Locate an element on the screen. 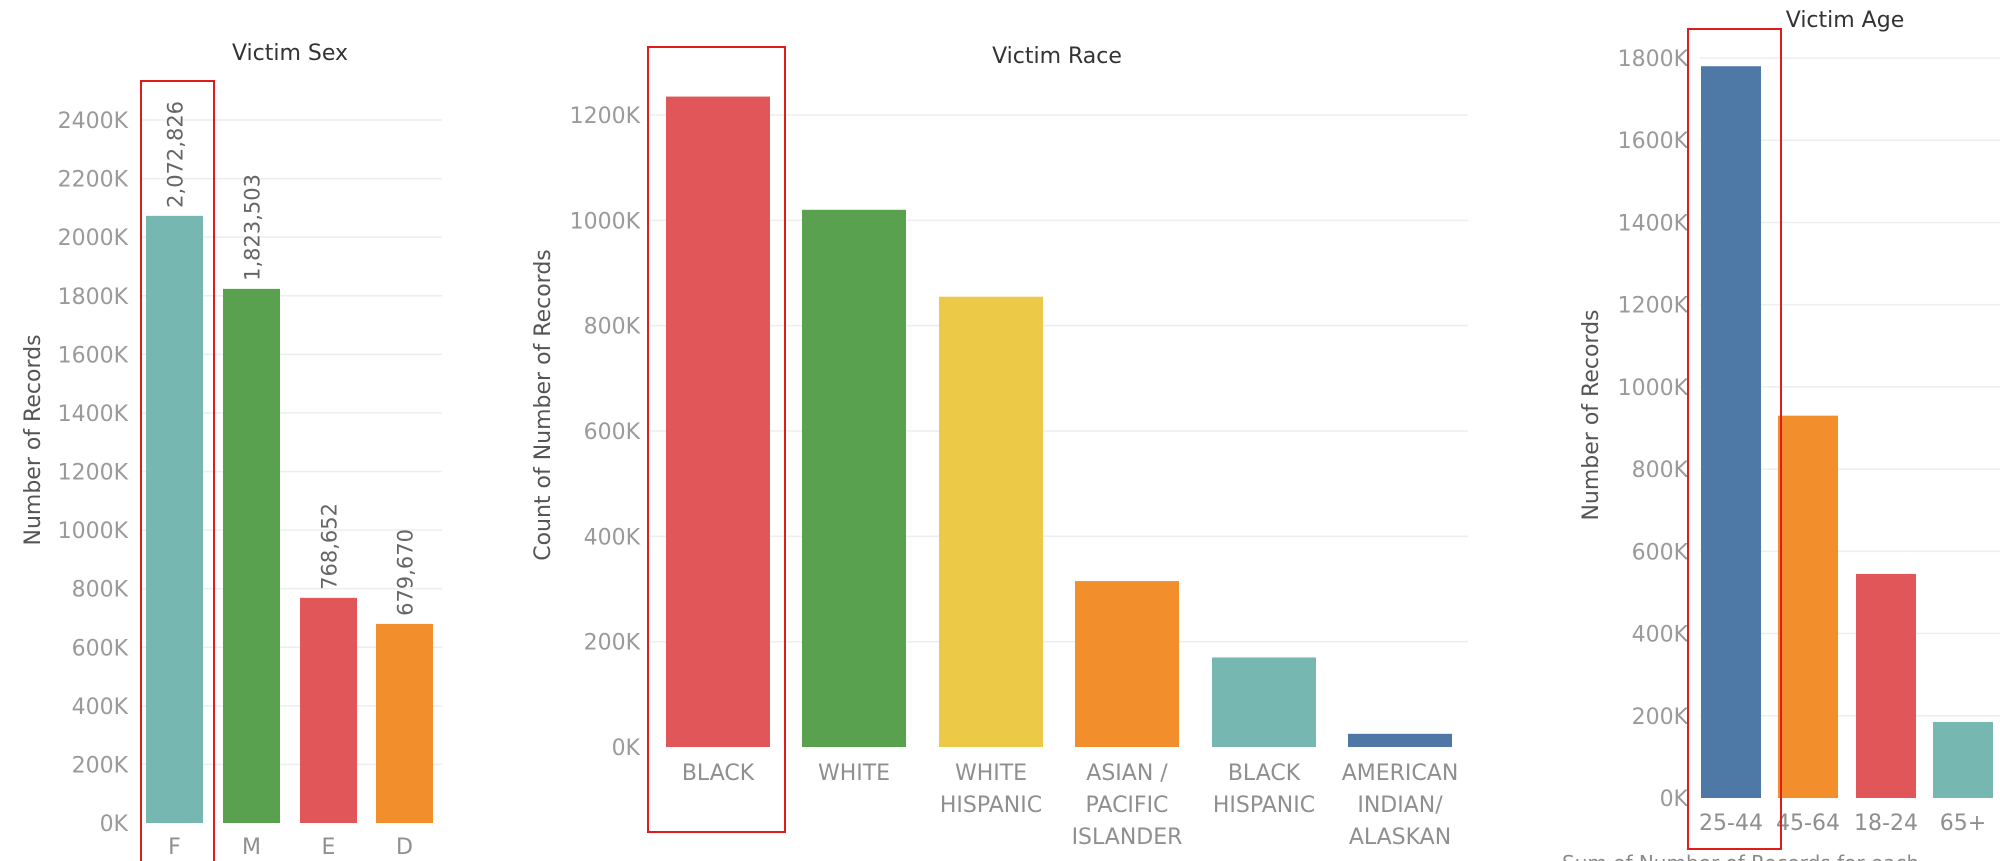  value-label: 679,670 is located at coordinates (406, 572).